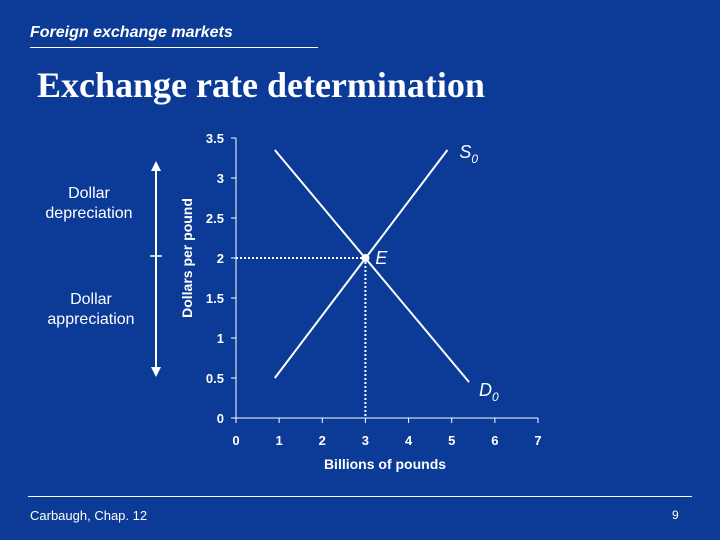 This screenshot has width=720, height=540. What do you see at coordinates (409, 440) in the screenshot?
I see `x-tick-label: 4` at bounding box center [409, 440].